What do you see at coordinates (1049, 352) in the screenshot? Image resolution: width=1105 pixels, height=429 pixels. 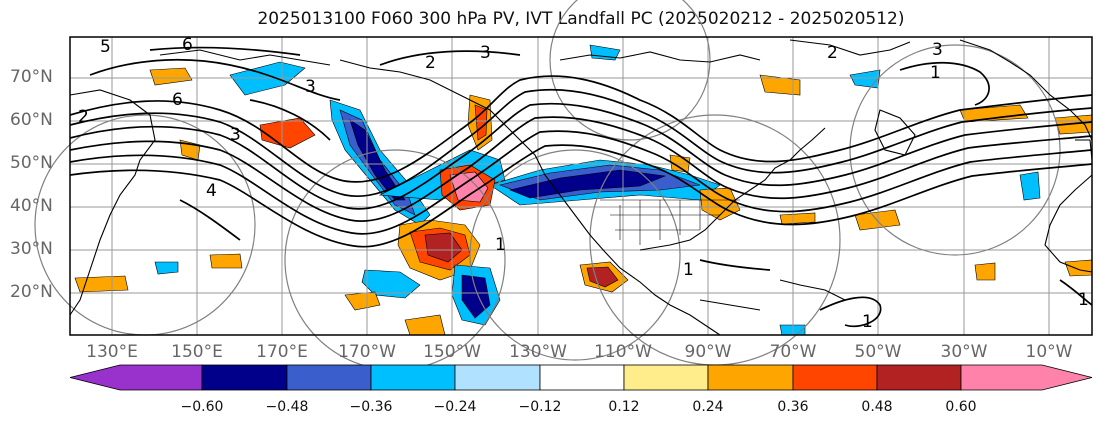 I see `lon-tick: 10°W` at bounding box center [1049, 352].